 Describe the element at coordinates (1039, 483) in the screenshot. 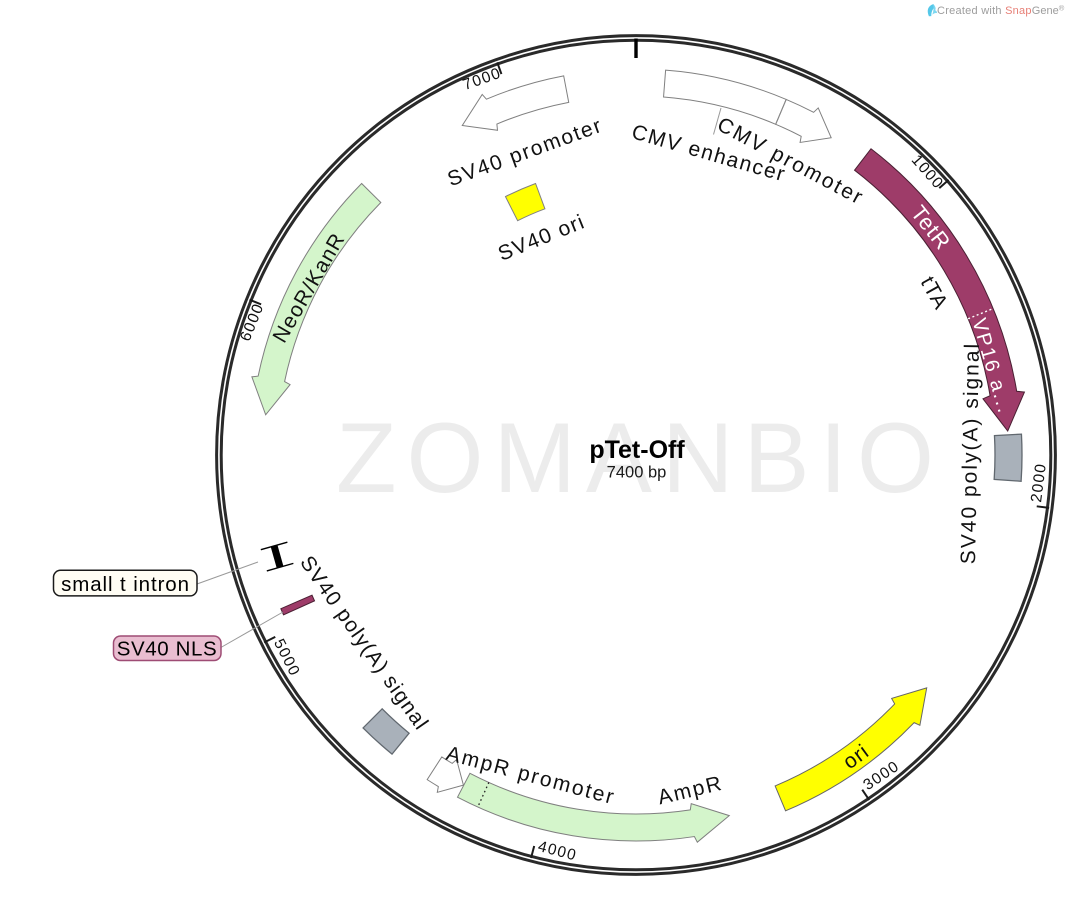

I see `svg-text: 2000` at that location.